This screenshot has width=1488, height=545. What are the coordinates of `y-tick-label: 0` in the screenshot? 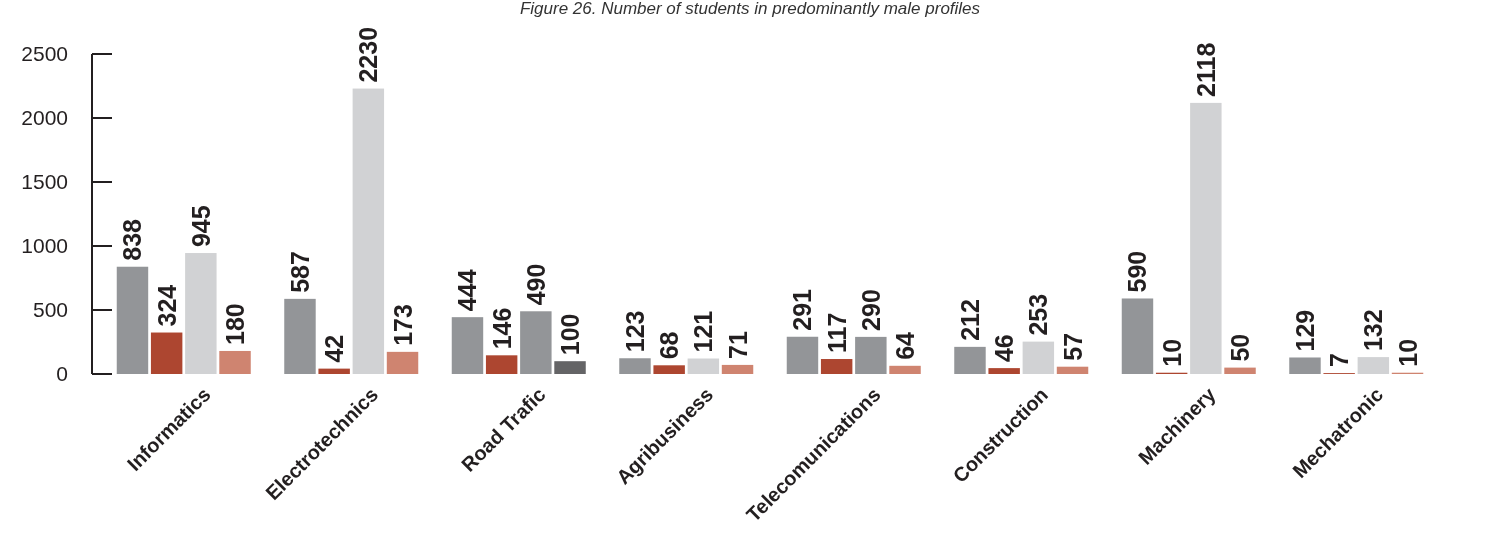 It's located at (62, 374).